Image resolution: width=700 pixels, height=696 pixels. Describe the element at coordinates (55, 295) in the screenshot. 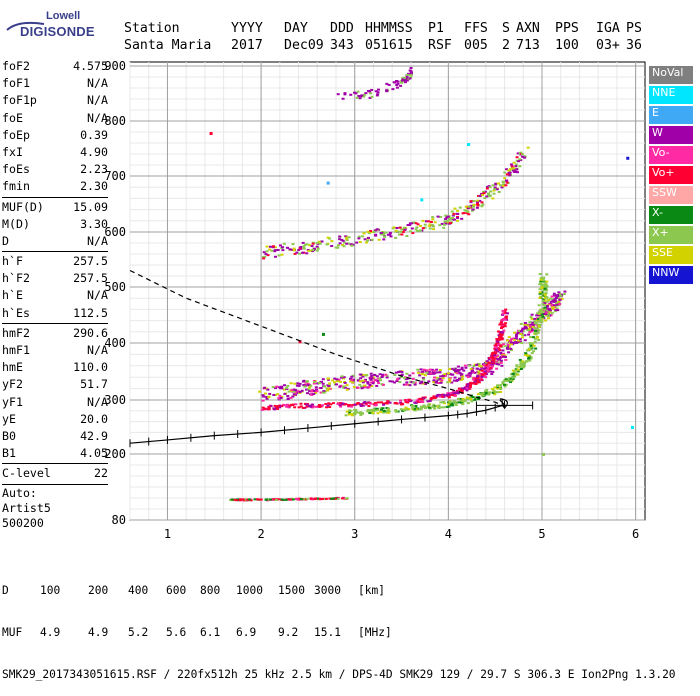

I see `param-row: h`E N/A` at that location.